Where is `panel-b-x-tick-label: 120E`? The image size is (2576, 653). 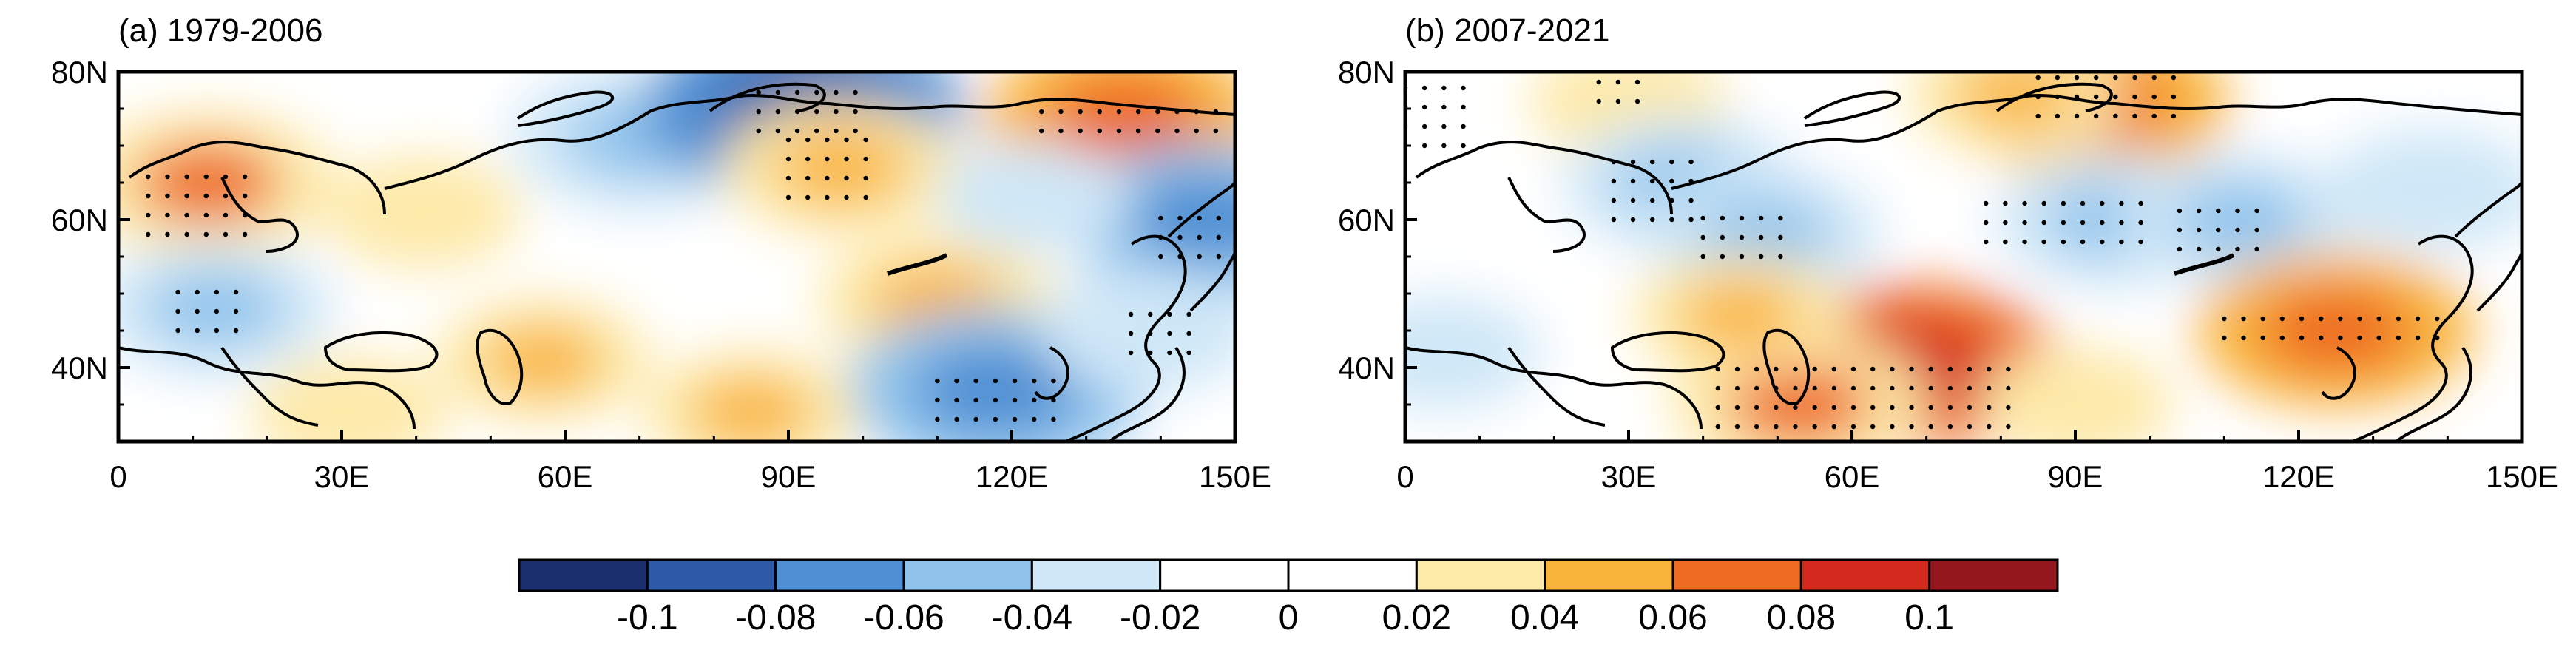
panel-b-x-tick-label: 120E is located at coordinates (2298, 476).